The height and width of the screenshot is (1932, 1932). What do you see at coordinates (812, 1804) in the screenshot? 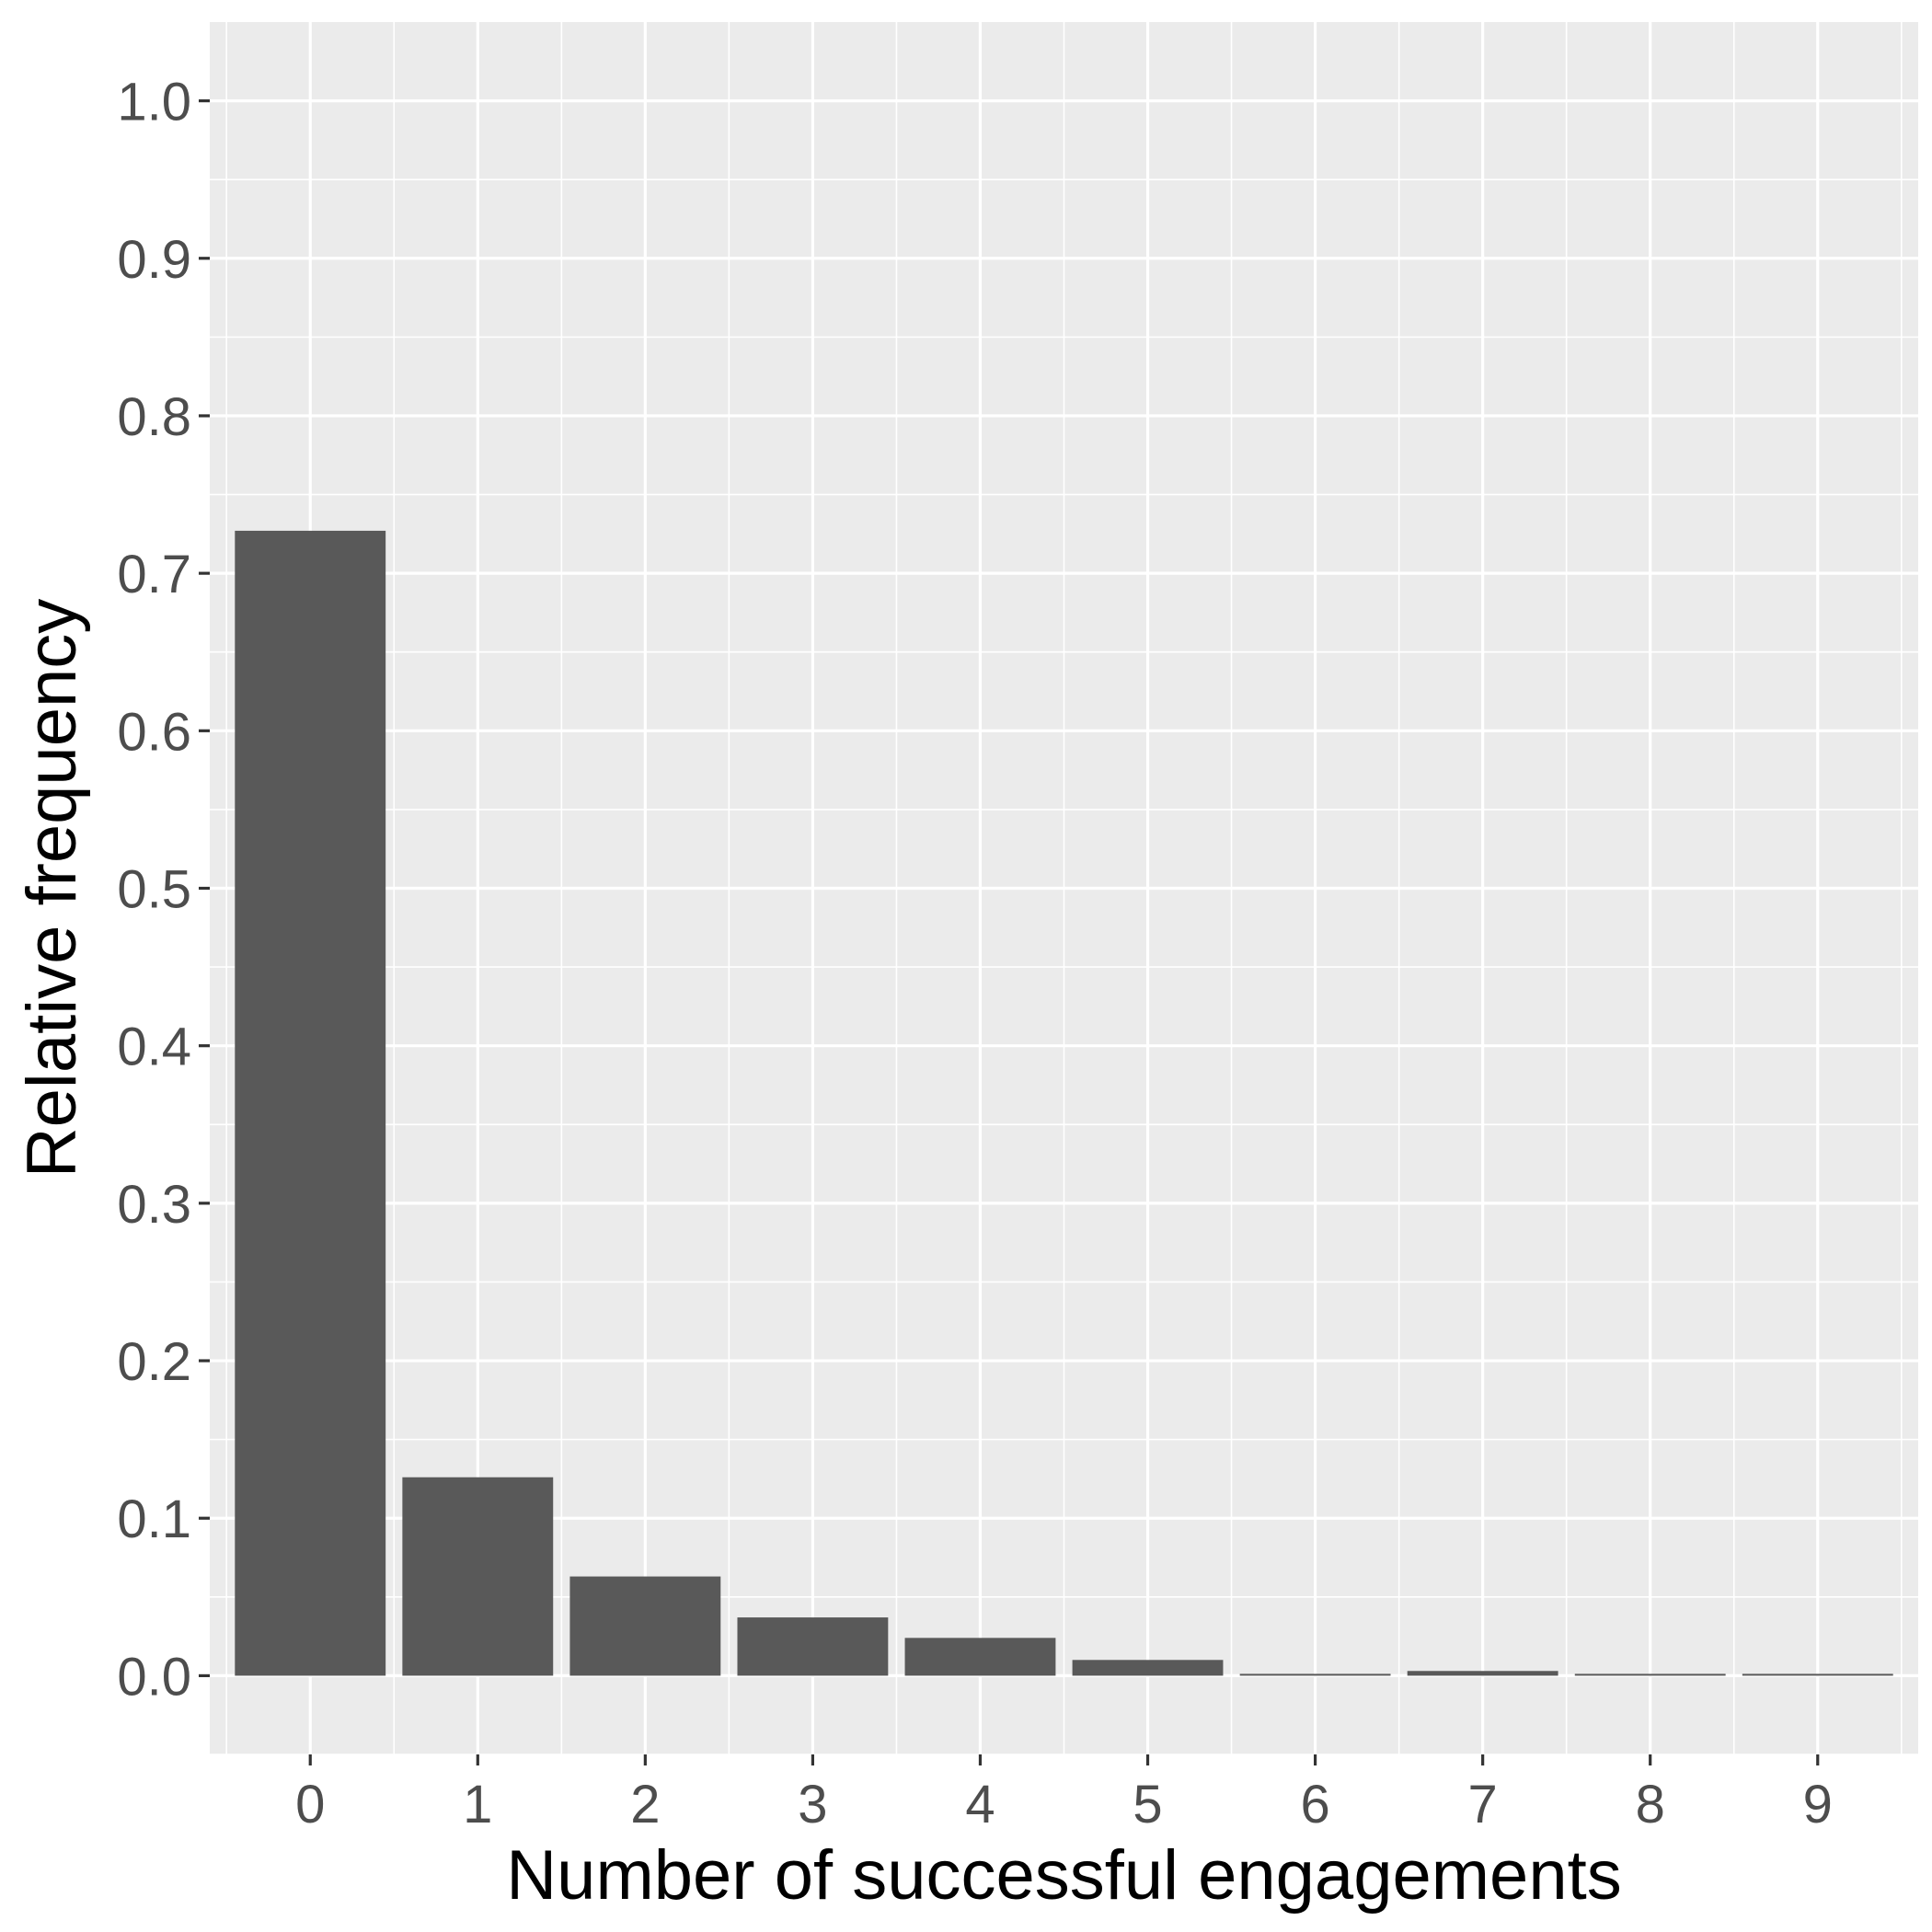
I see `x-tick-label: 3` at bounding box center [812, 1804].